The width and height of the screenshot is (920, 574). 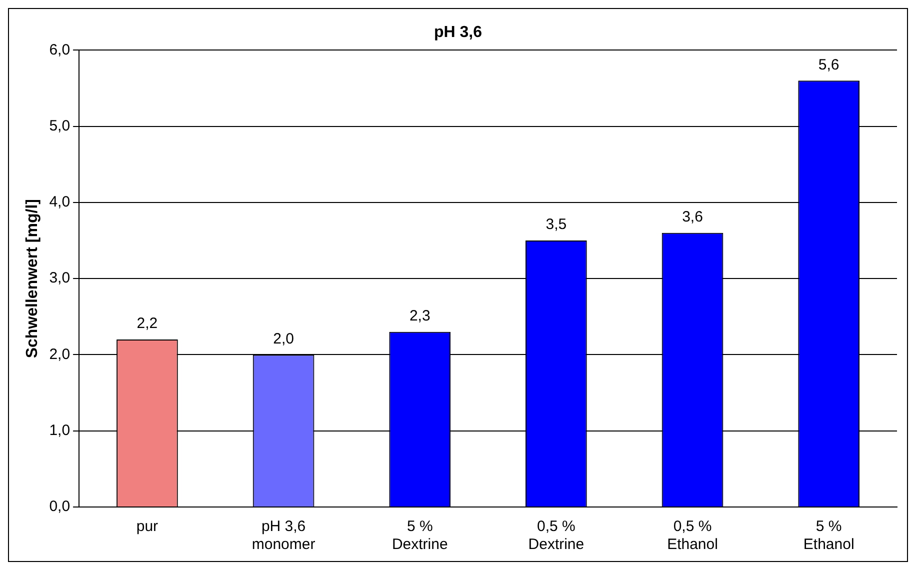 What do you see at coordinates (59, 431) in the screenshot?
I see `y-tick-label: 1,0` at bounding box center [59, 431].